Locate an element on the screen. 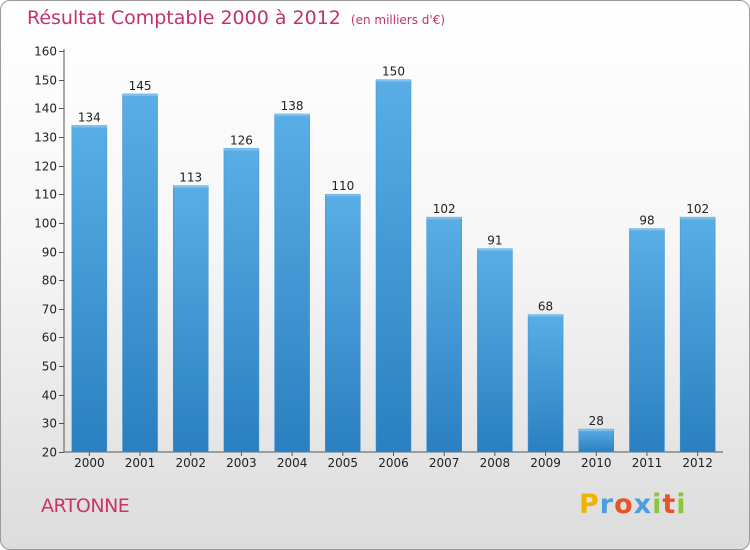 The width and height of the screenshot is (750, 550). y-tick-label: 120 is located at coordinates (45, 167).